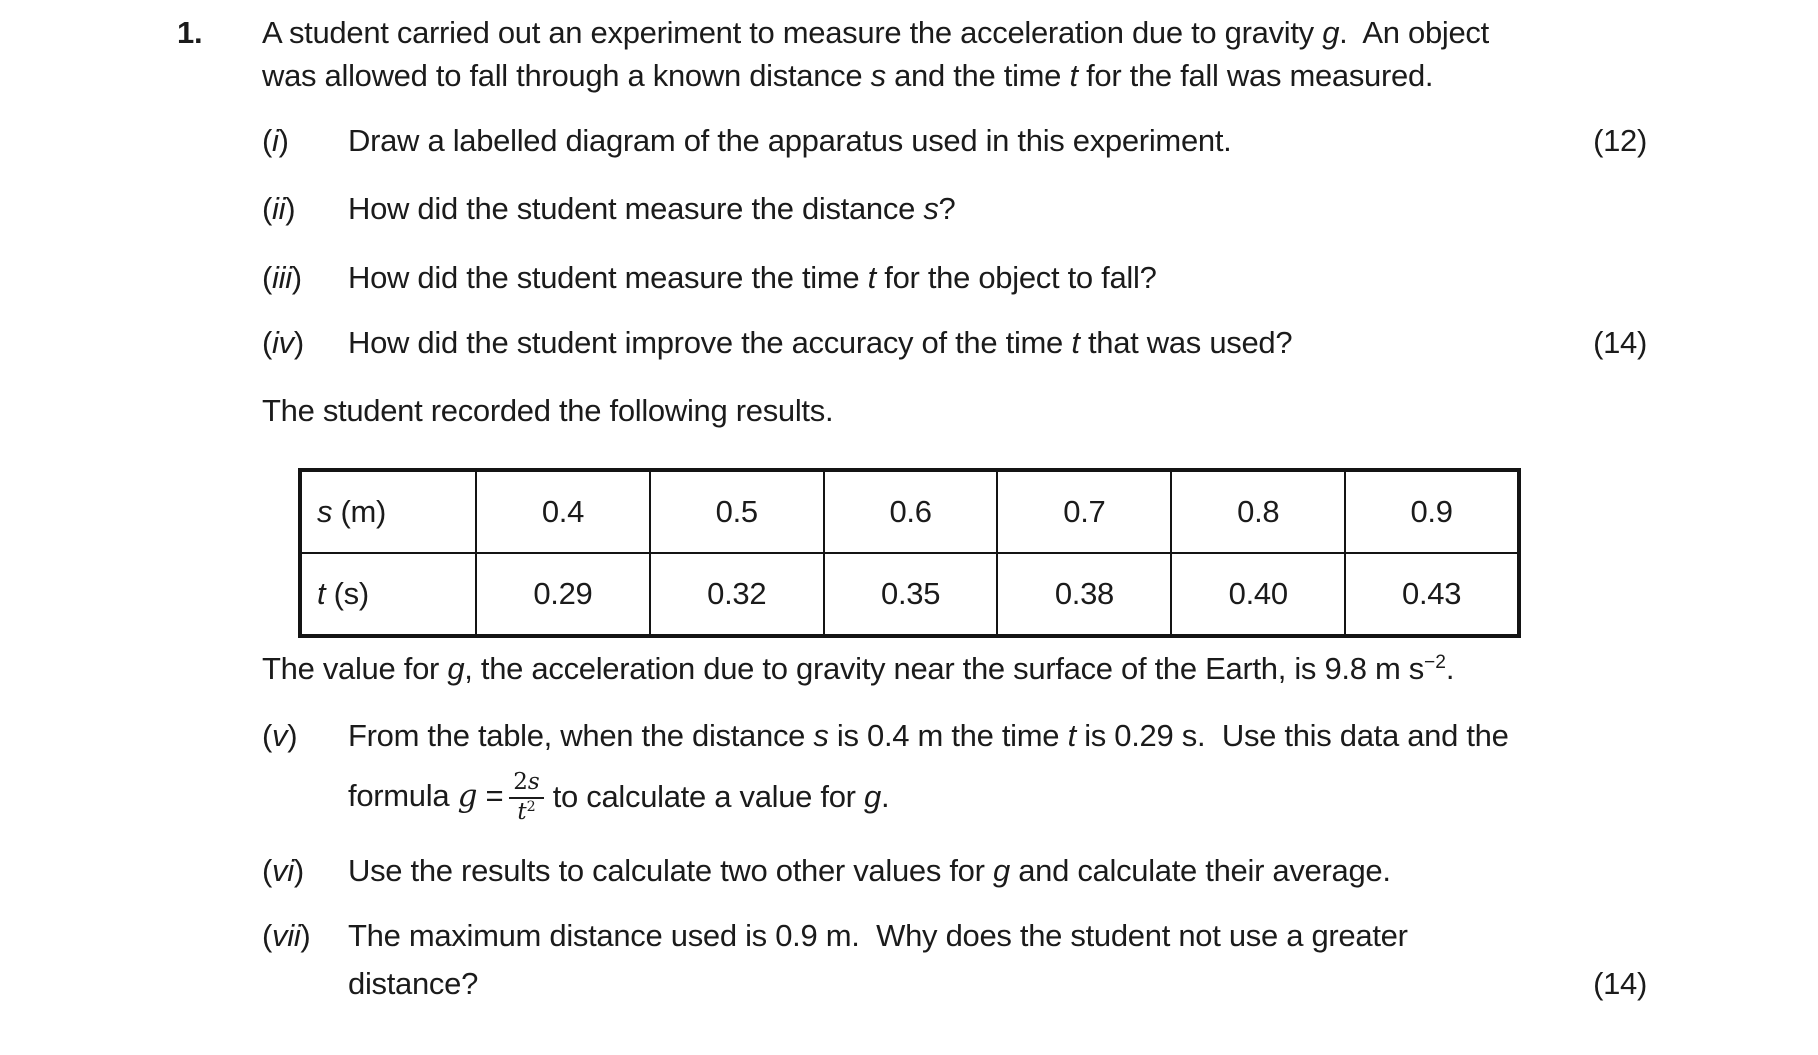 Image resolution: width=1818 pixels, height=1055 pixels. I want to click on part-v-label: (v), so click(280, 735).